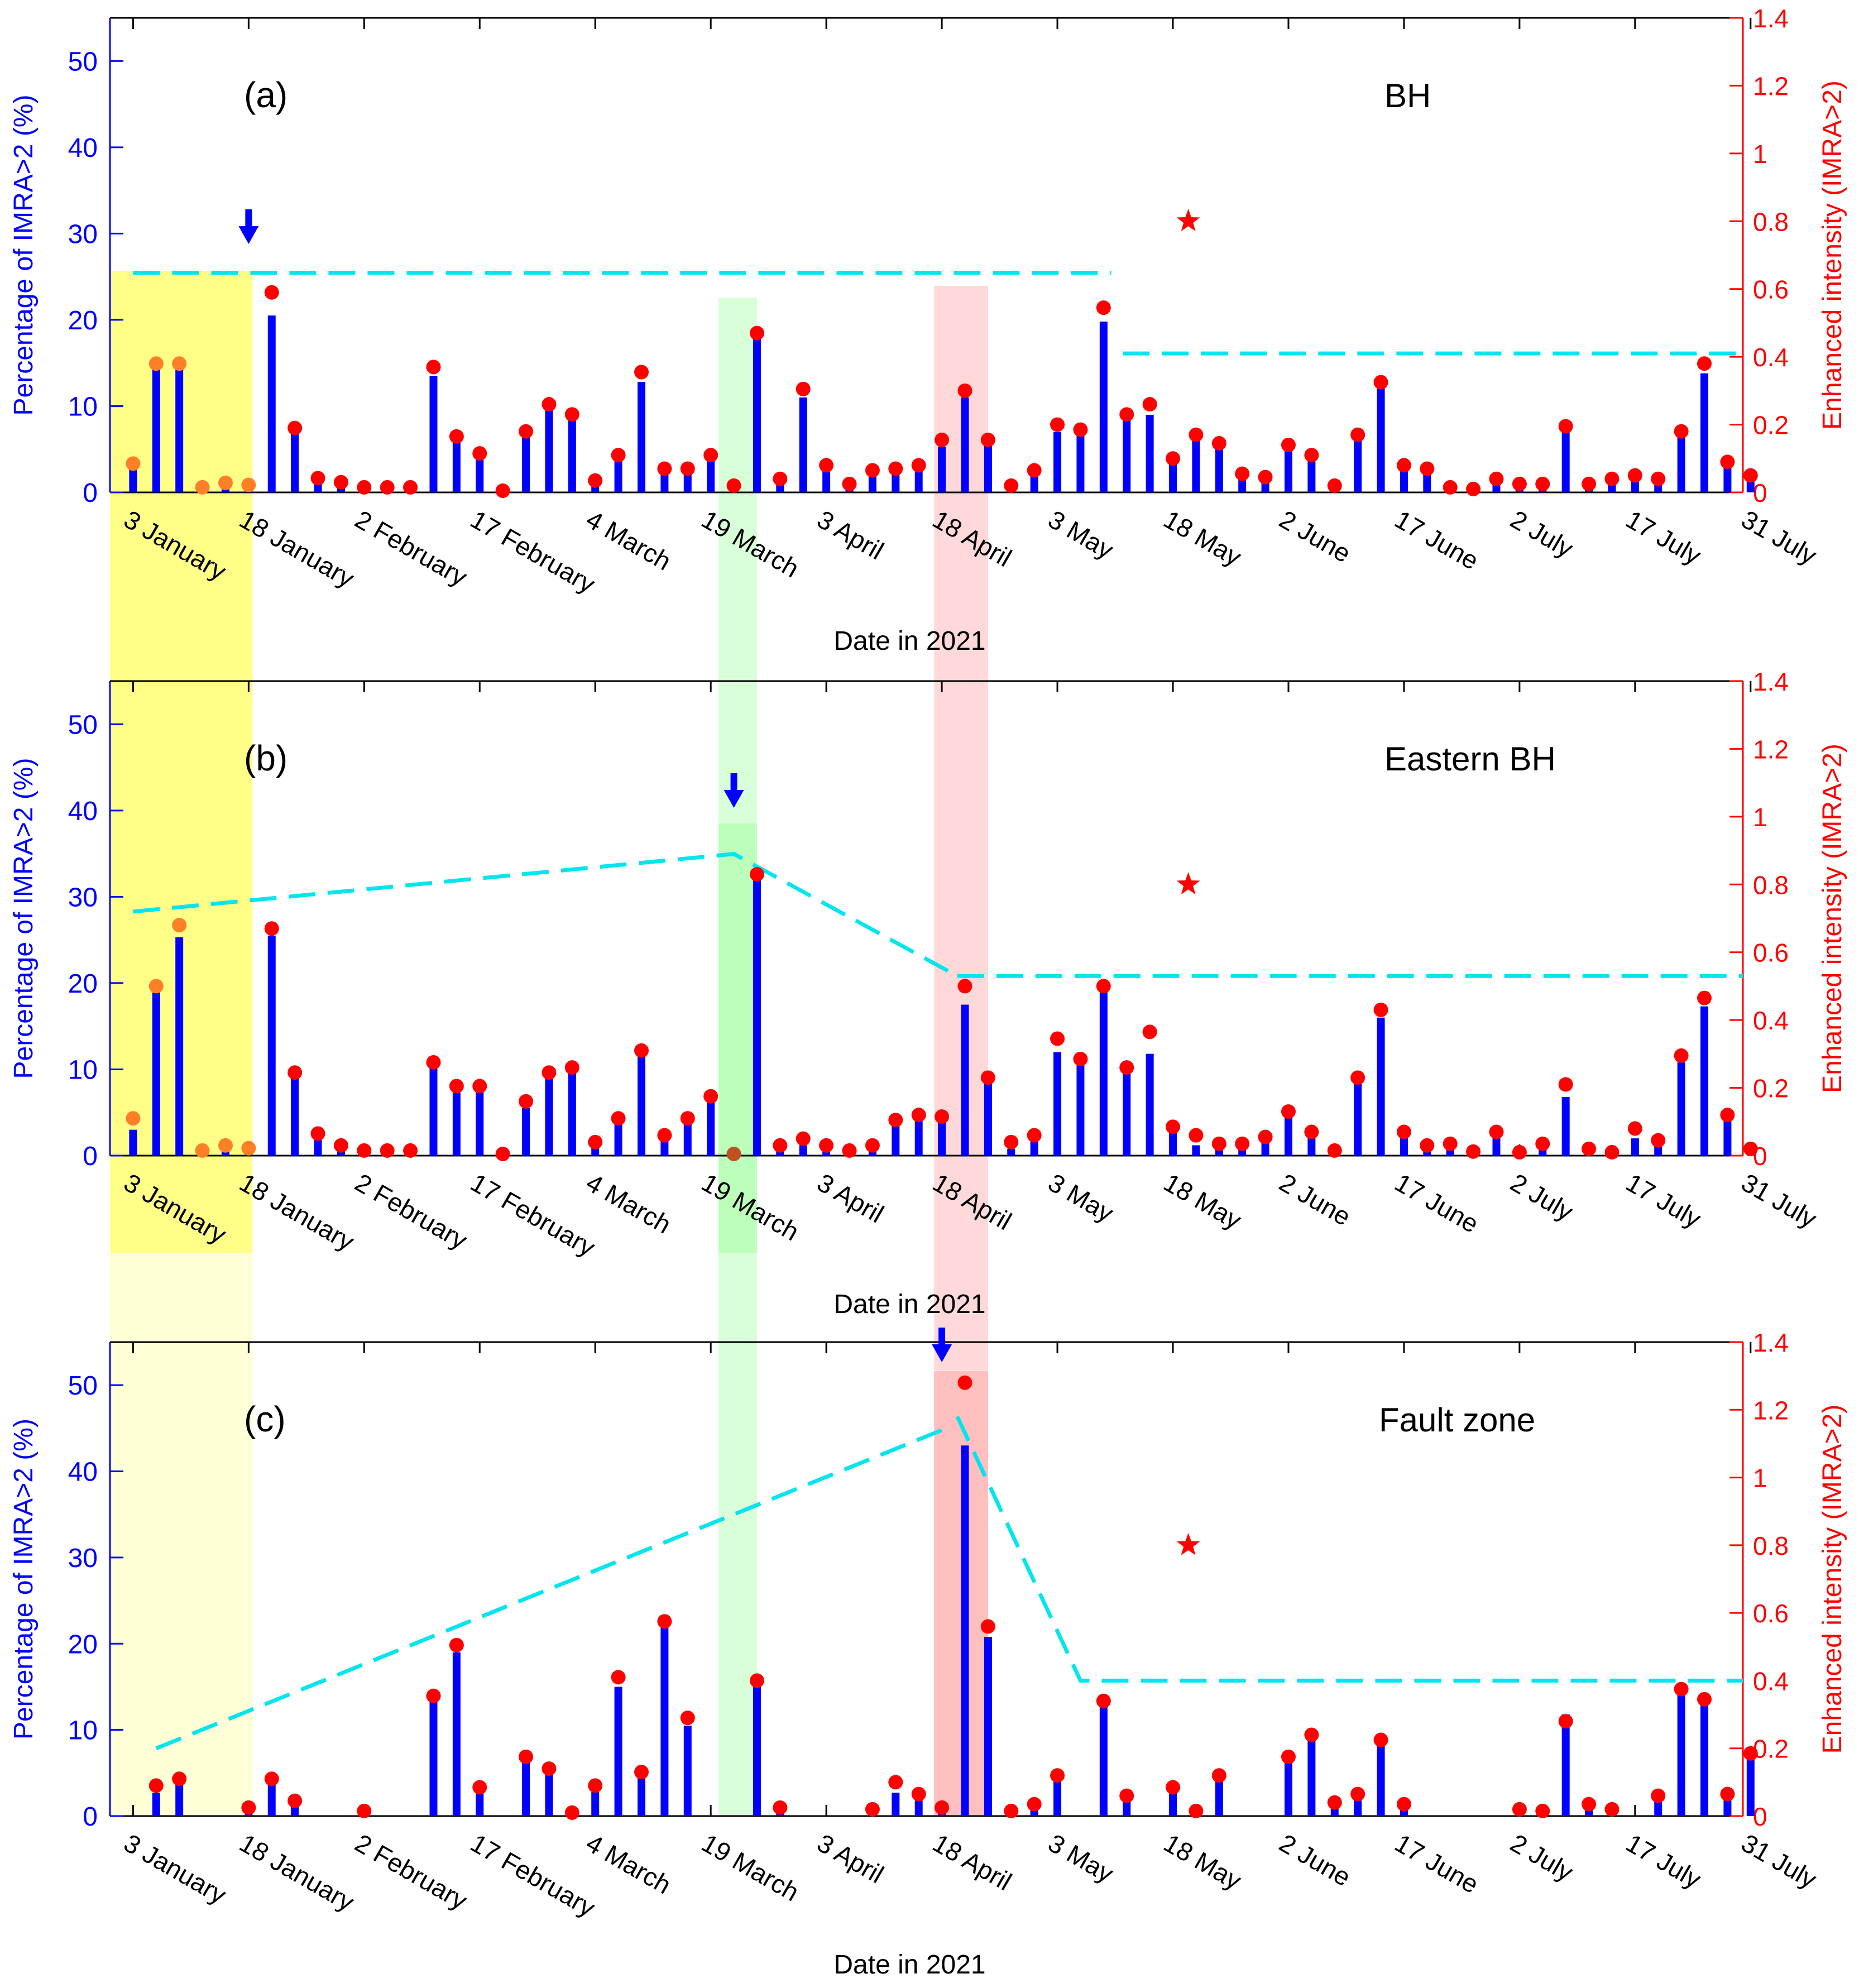 Image resolution: width=1859 pixels, height=1988 pixels. Describe the element at coordinates (738, 561) in the screenshot. I see `highlight-band-green` at that location.